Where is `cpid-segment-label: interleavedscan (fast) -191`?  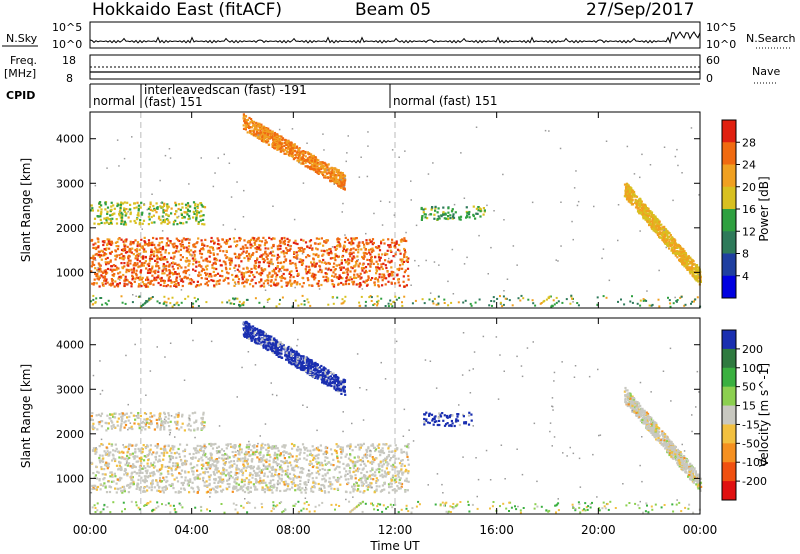
cpid-segment-label: interleavedscan (fast) -191 is located at coordinates (225, 90).